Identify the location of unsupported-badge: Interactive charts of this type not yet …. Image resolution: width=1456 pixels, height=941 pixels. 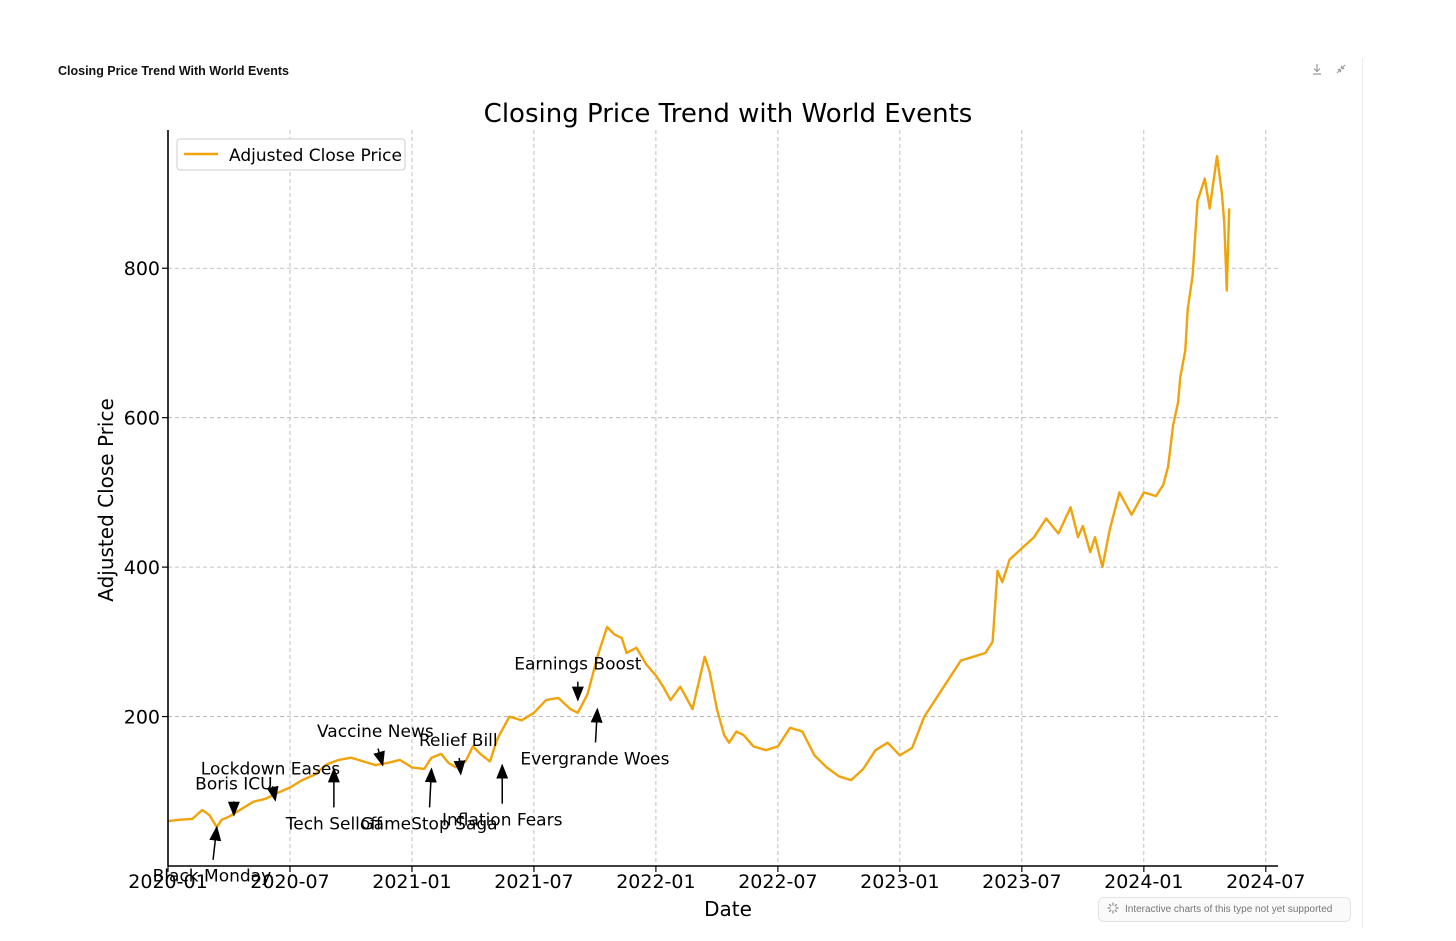
(1224, 909).